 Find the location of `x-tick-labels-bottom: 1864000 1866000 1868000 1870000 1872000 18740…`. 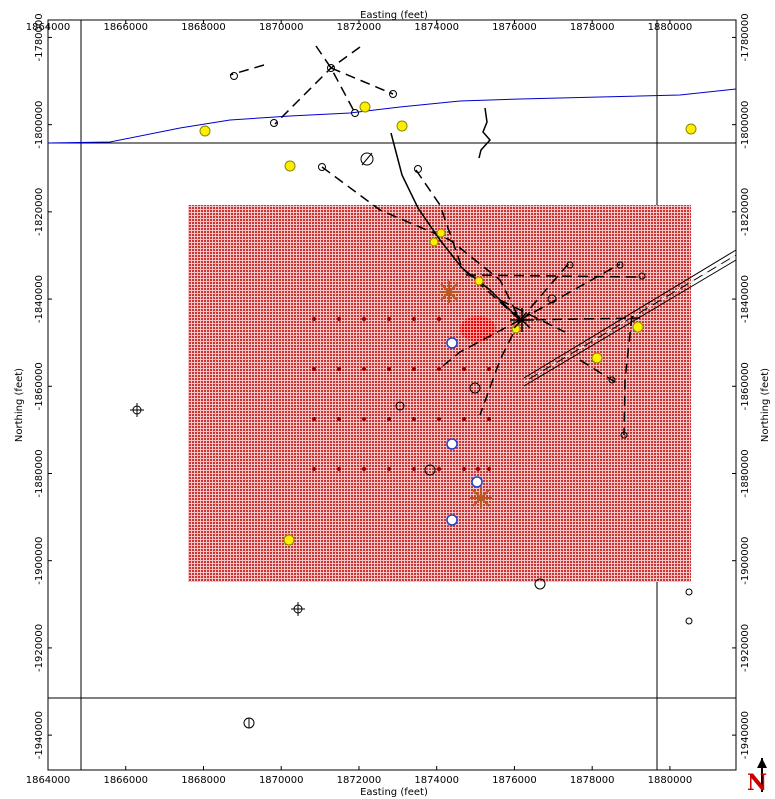

x-tick-labels-bottom: 1864000 1866000 1868000 1870000 1872000 18740… is located at coordinates (359, 776).